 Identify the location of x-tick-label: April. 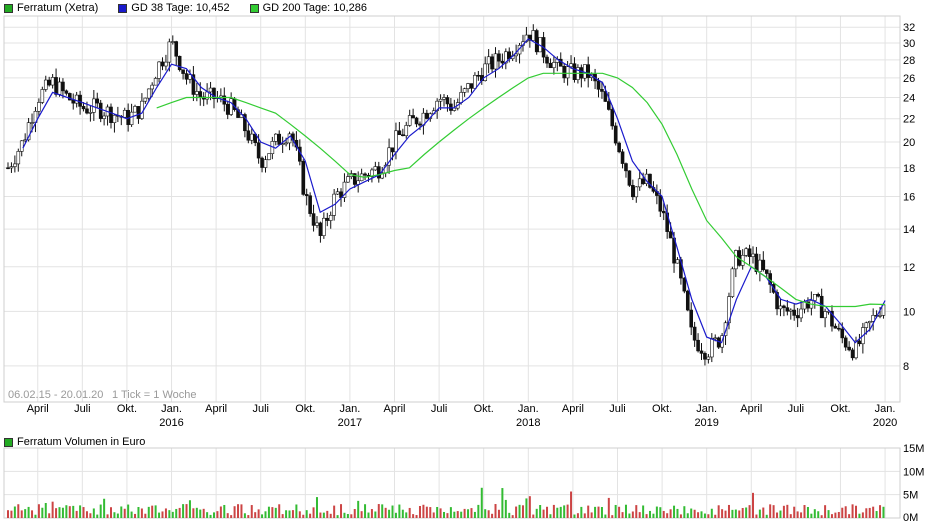
(38, 409).